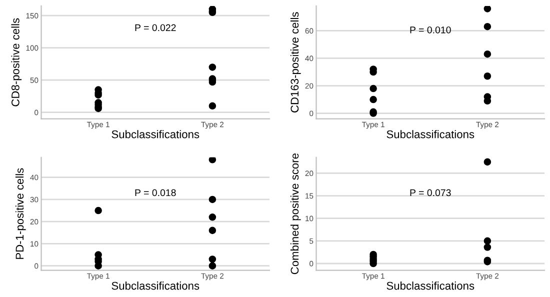 This screenshot has height=297, width=550. What do you see at coordinates (430, 192) in the screenshot?
I see `annotation: P = 0.073` at bounding box center [430, 192].